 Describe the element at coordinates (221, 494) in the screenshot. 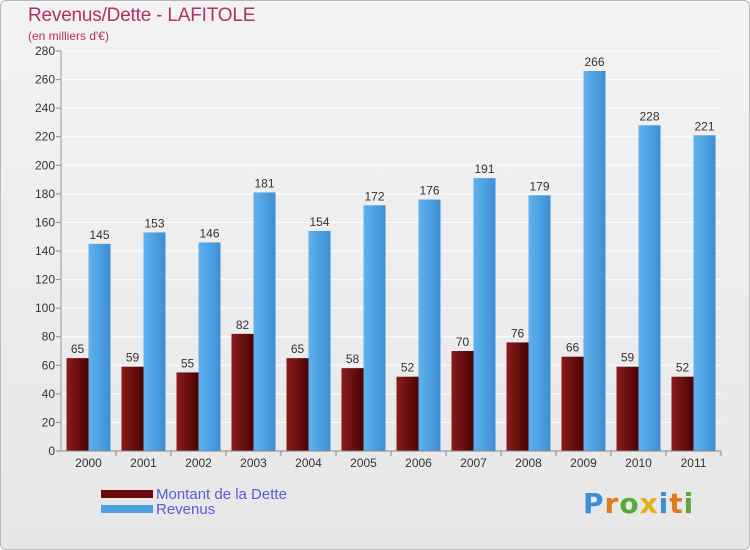

I see `legend-label-debt: Montant de la Dette` at that location.